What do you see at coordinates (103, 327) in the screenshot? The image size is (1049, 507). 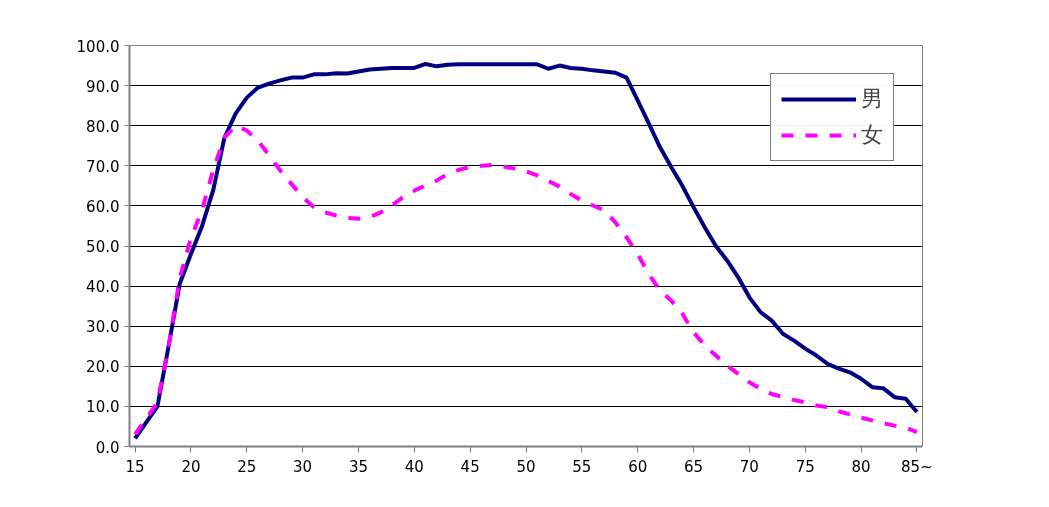 I see `y-tick-label: 30.0` at bounding box center [103, 327].